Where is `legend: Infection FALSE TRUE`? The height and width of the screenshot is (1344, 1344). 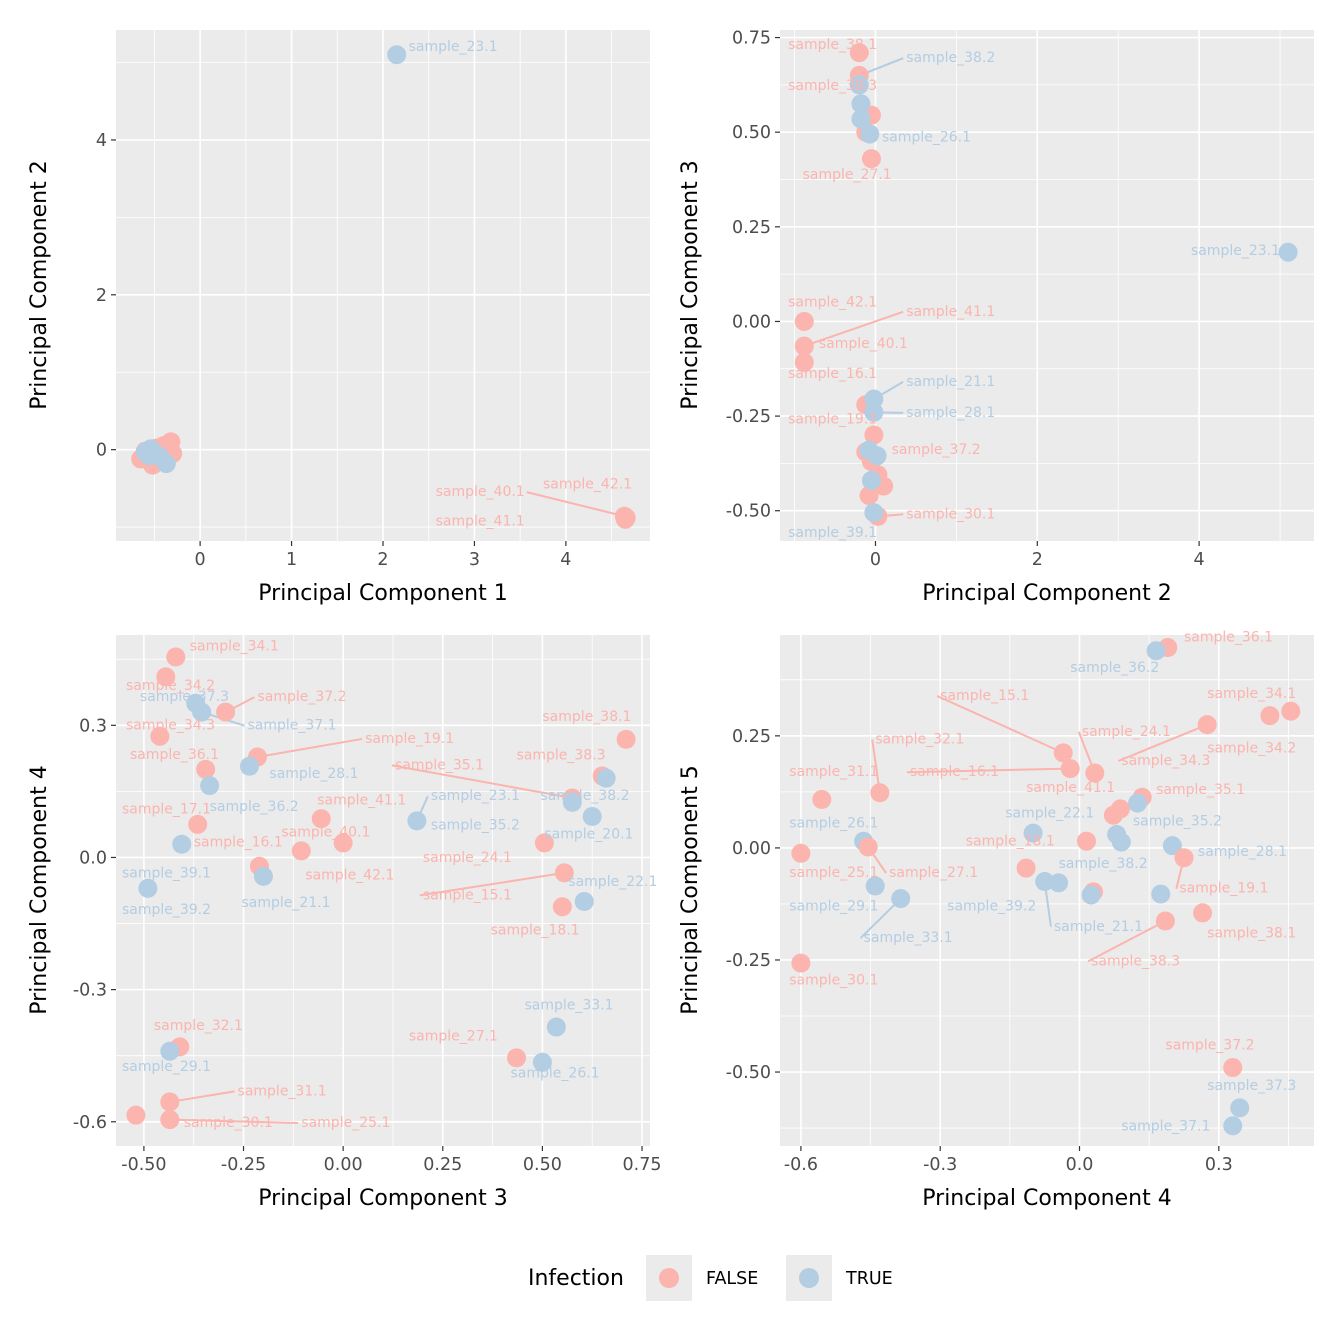
legend: Infection FALSE TRUE is located at coordinates (710, 1278).